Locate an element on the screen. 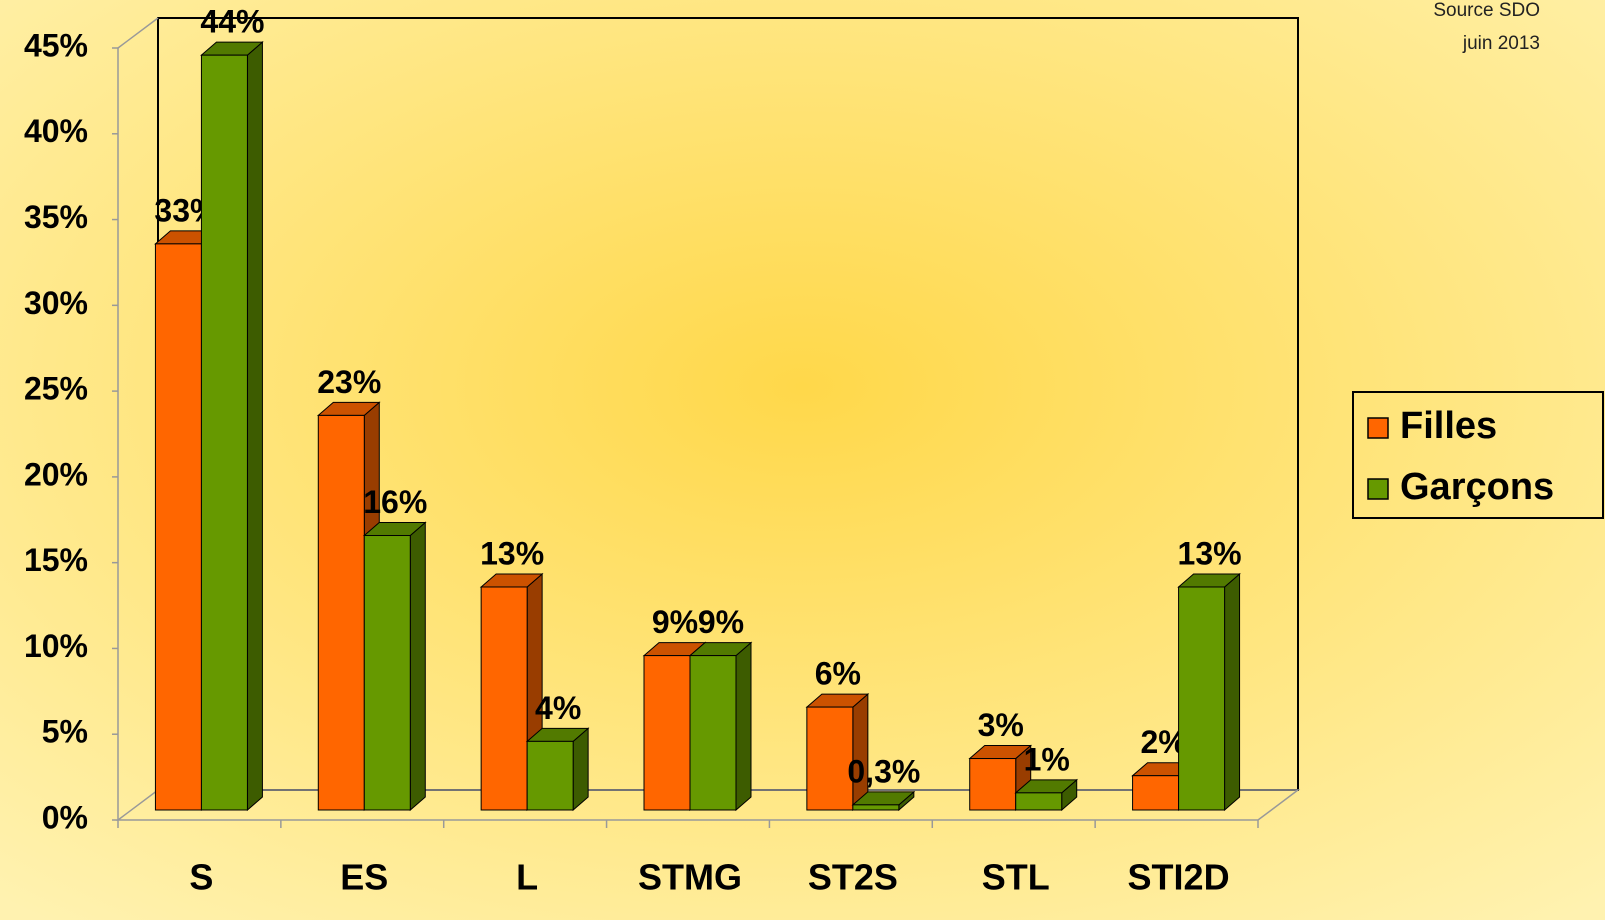  floor is located at coordinates (708, 805).